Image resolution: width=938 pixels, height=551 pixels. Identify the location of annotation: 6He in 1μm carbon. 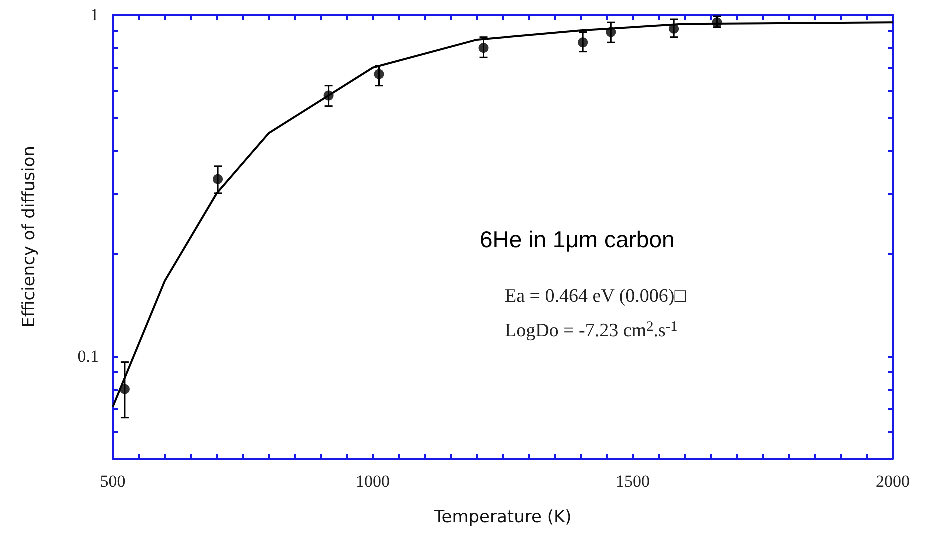
(577, 239).